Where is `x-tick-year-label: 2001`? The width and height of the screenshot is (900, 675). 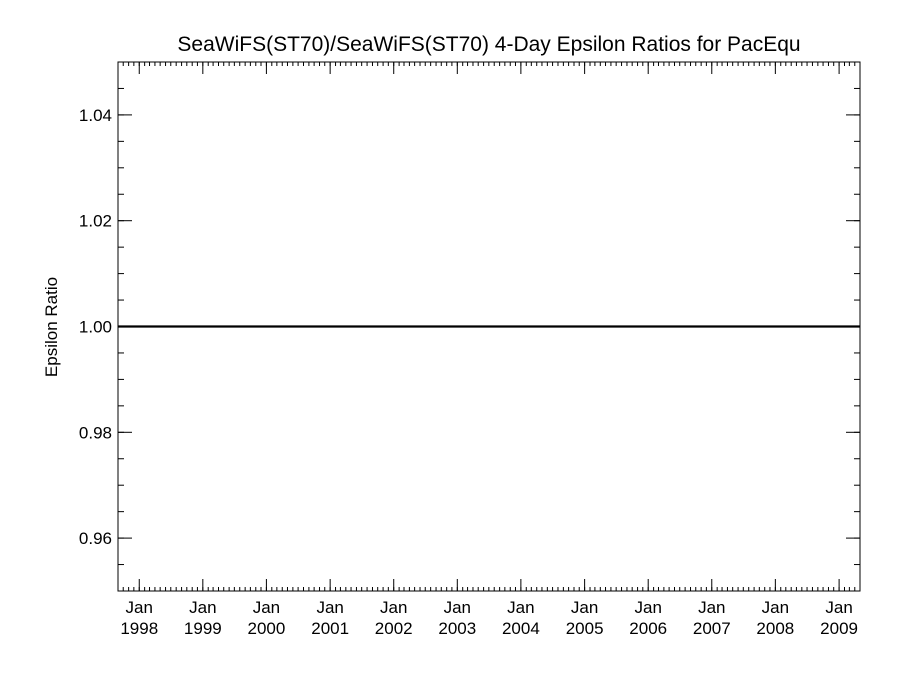
x-tick-year-label: 2001 is located at coordinates (330, 628).